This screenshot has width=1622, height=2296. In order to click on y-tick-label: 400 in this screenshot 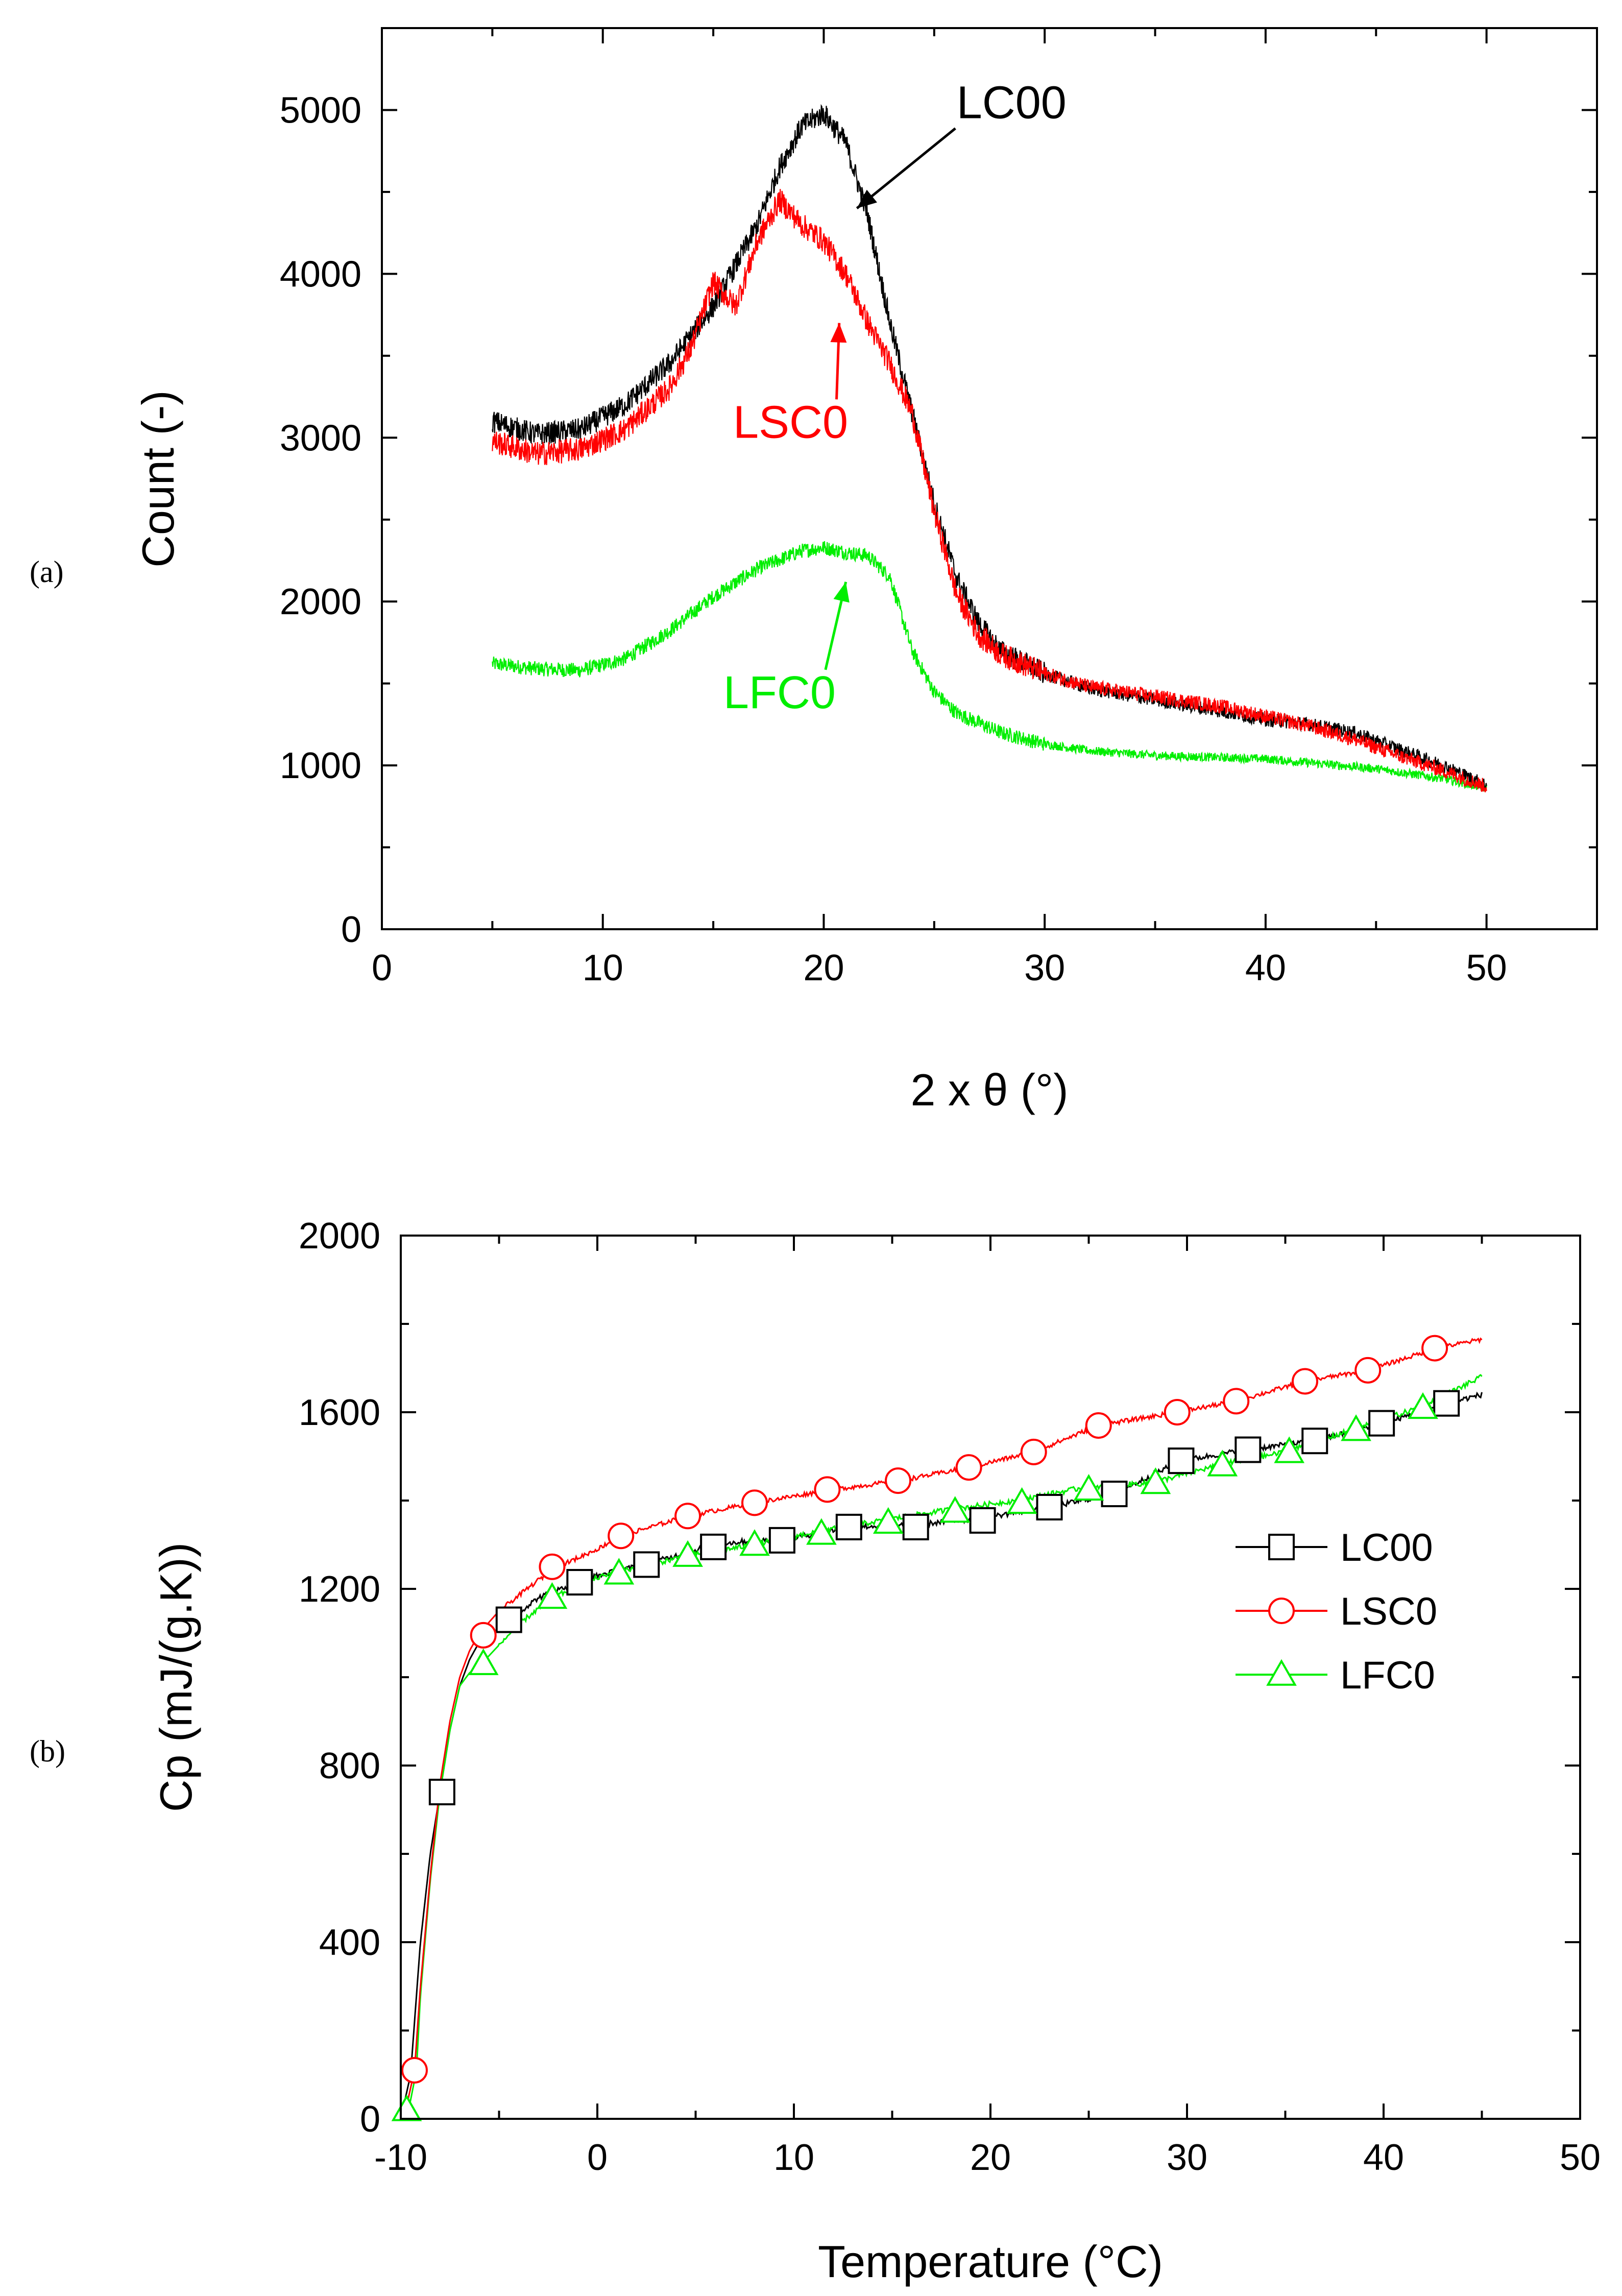, I will do `click(349, 1943)`.